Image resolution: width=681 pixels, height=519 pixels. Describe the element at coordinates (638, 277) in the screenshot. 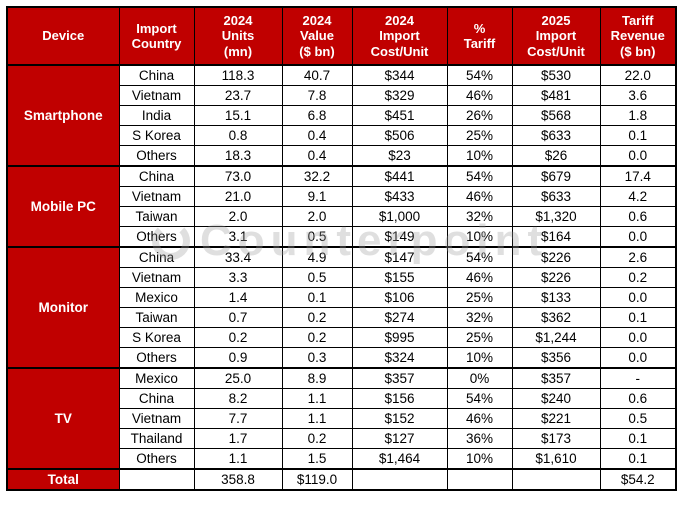

I see `revenue-cell: 0.2` at that location.